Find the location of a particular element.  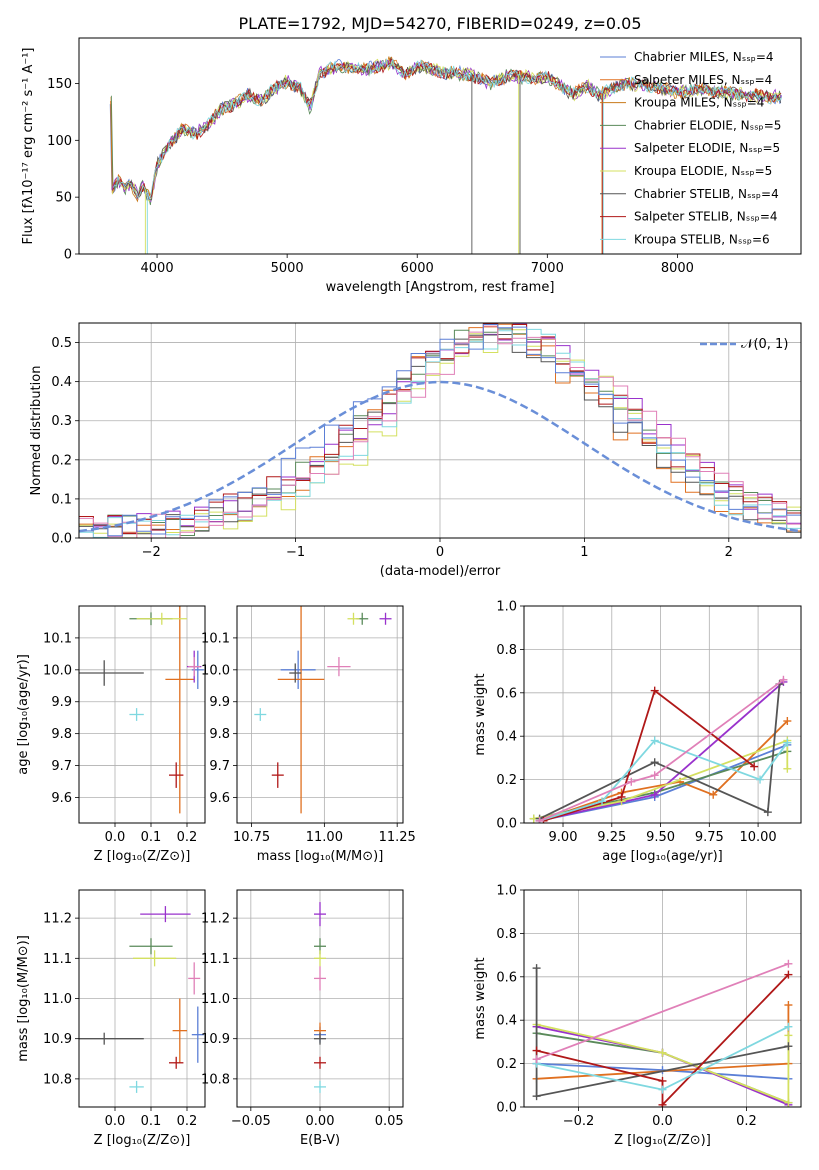

x-tick-label: 0.00 is located at coordinates (320, 1121).